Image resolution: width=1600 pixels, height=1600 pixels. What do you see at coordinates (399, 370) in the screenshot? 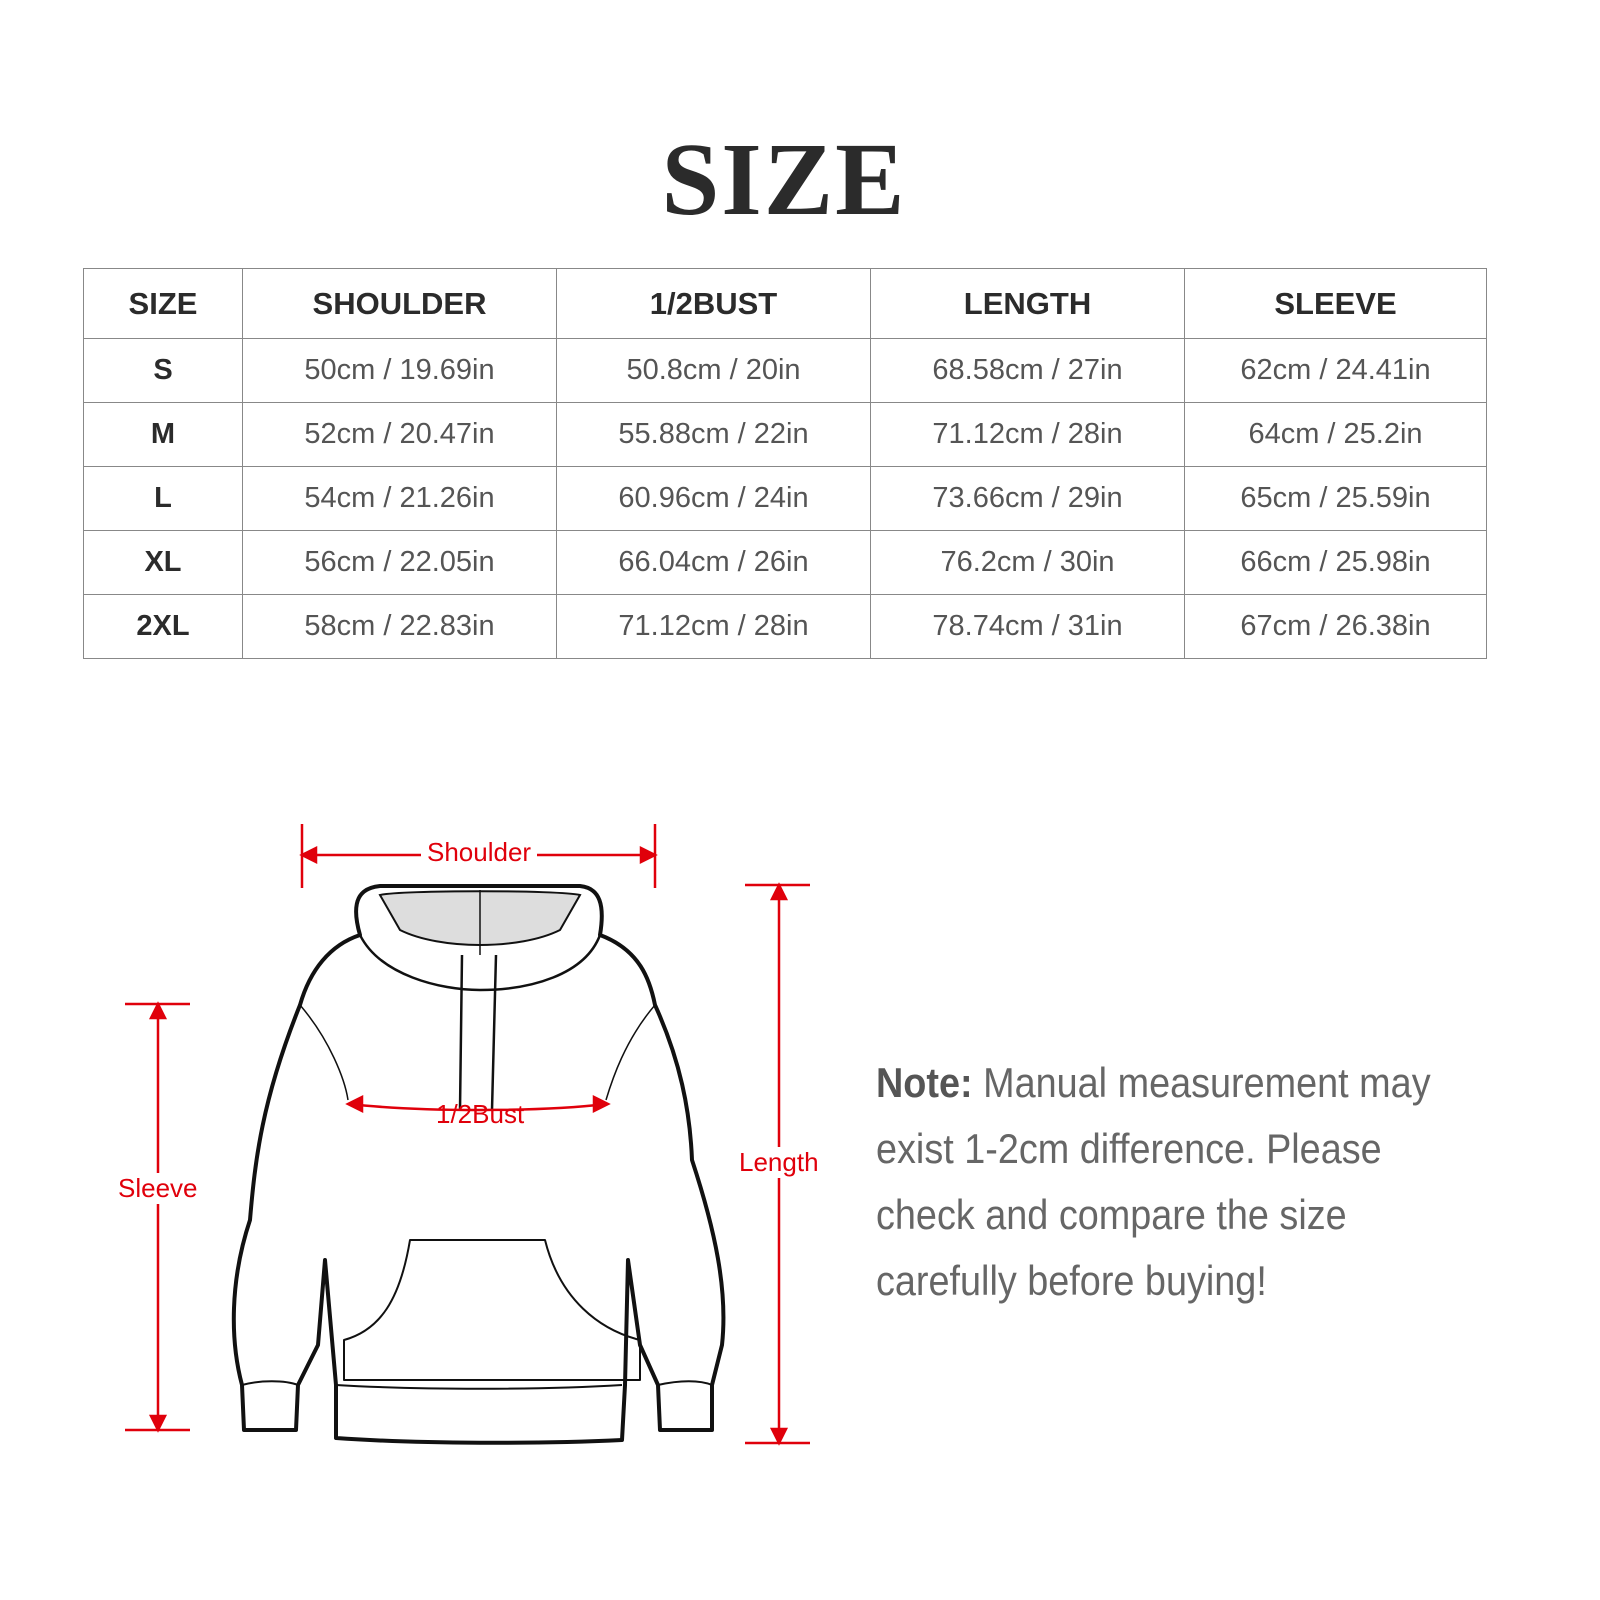
I see `measurement-cell: 50cm / 19.69in` at bounding box center [399, 370].